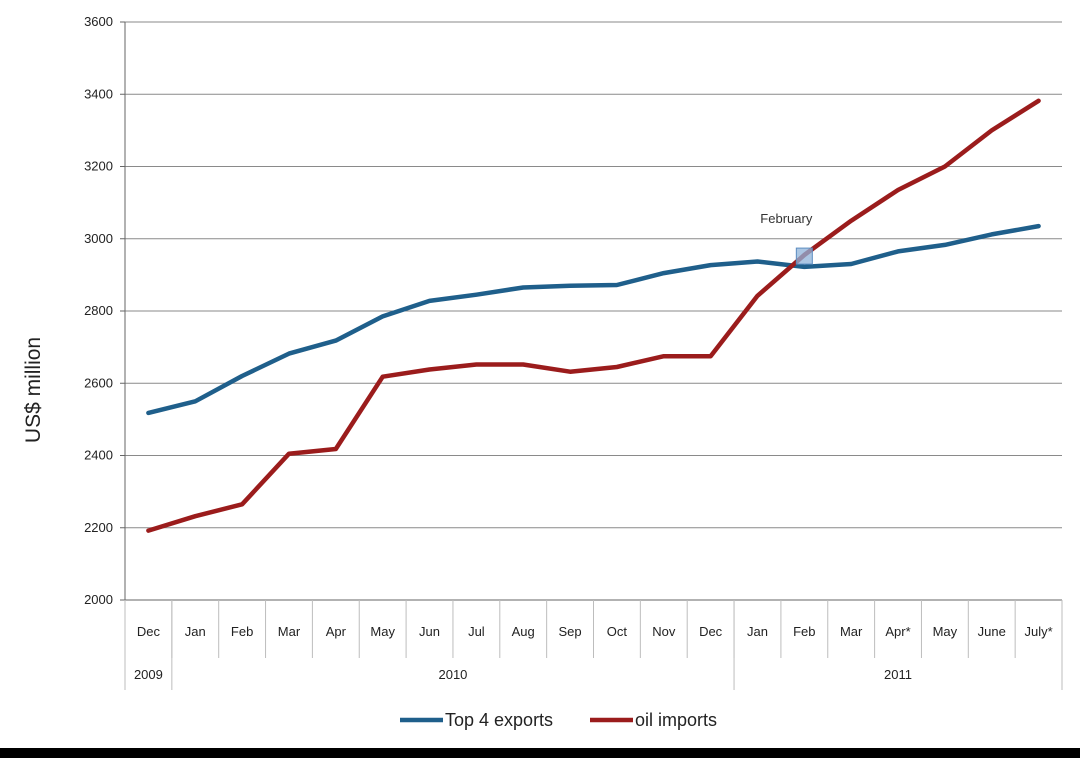 Image resolution: width=1080 pixels, height=758 pixels. Describe the element at coordinates (523, 631) in the screenshot. I see `x-tick-label: Aug` at that location.